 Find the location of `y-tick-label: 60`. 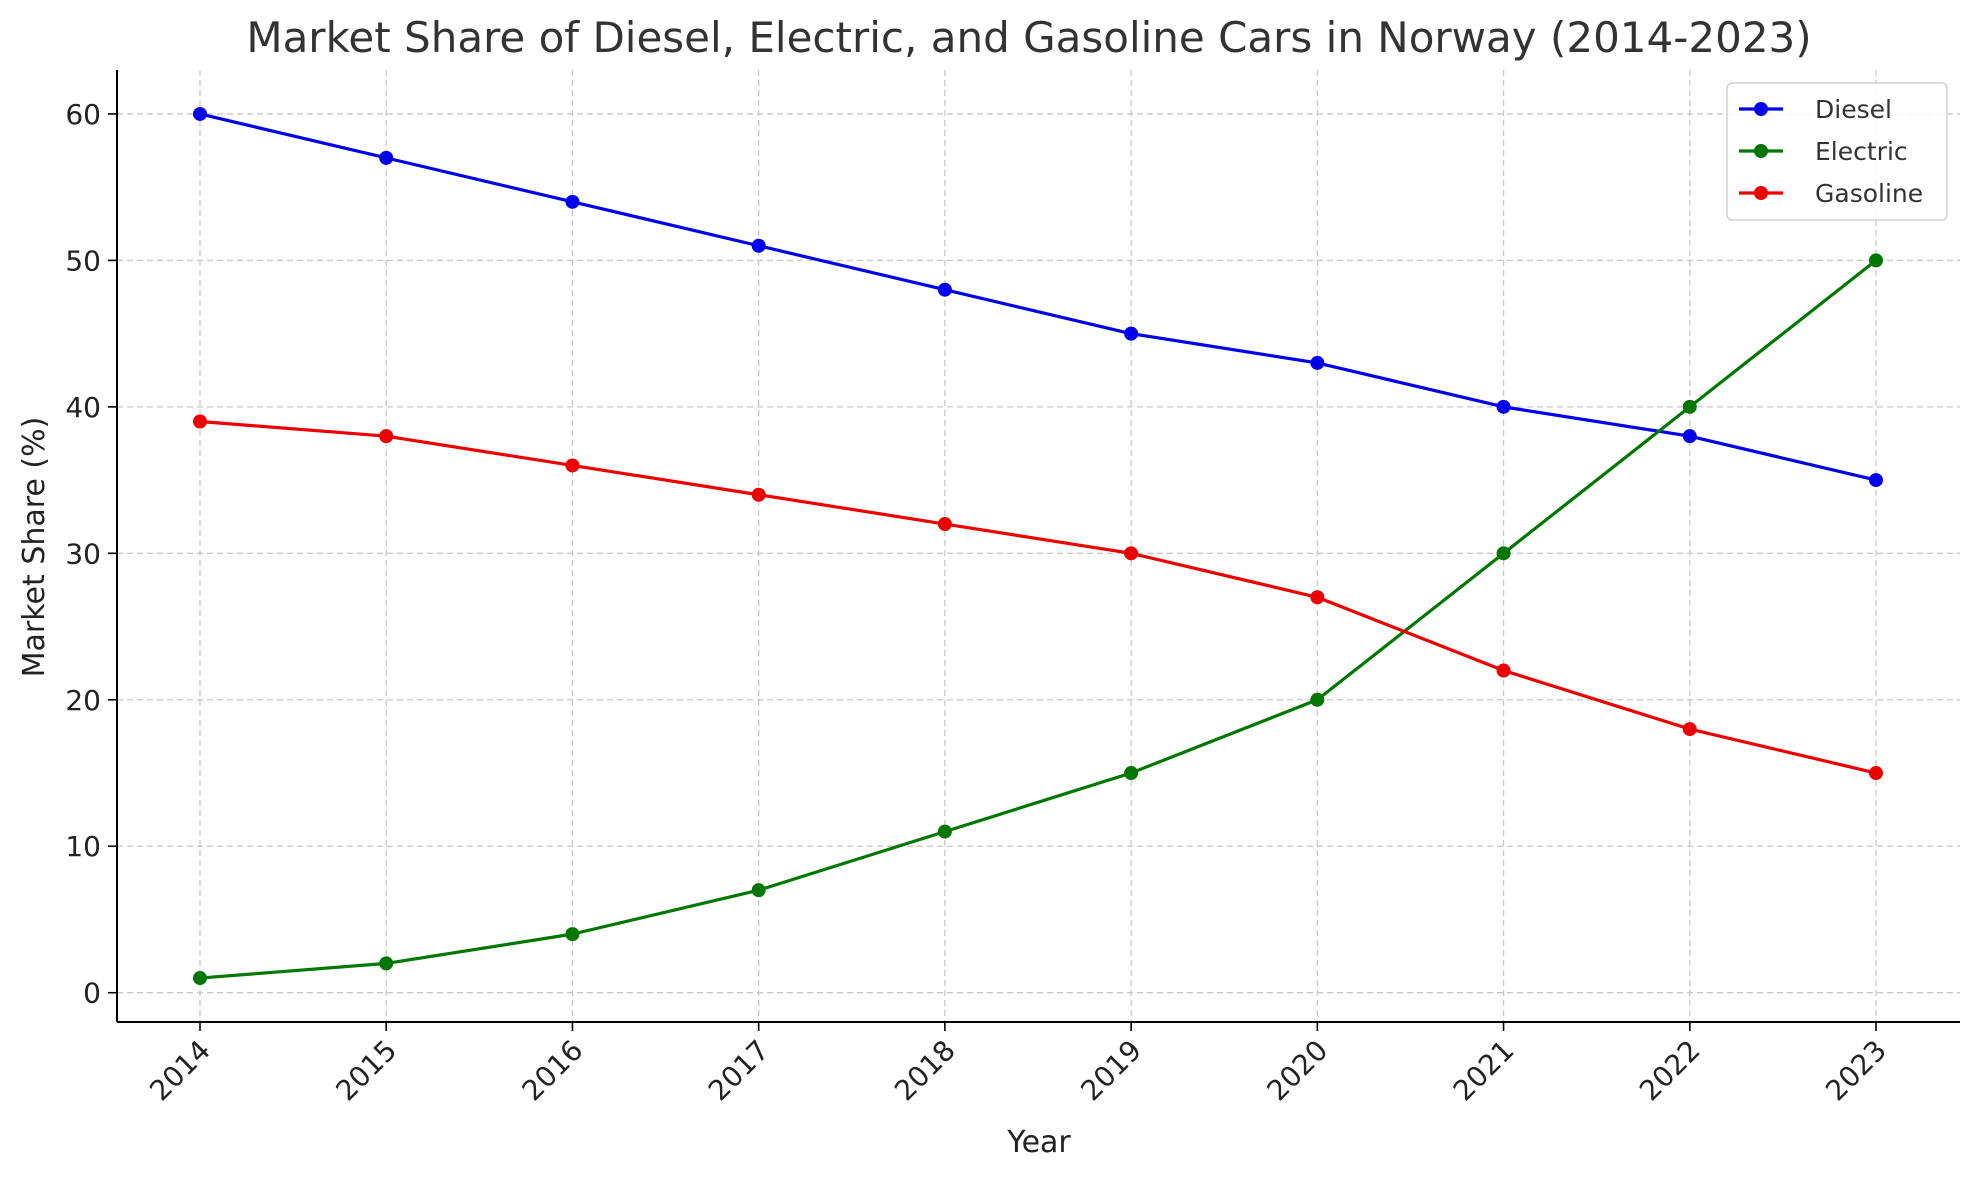

y-tick-label: 60 is located at coordinates (83, 114).